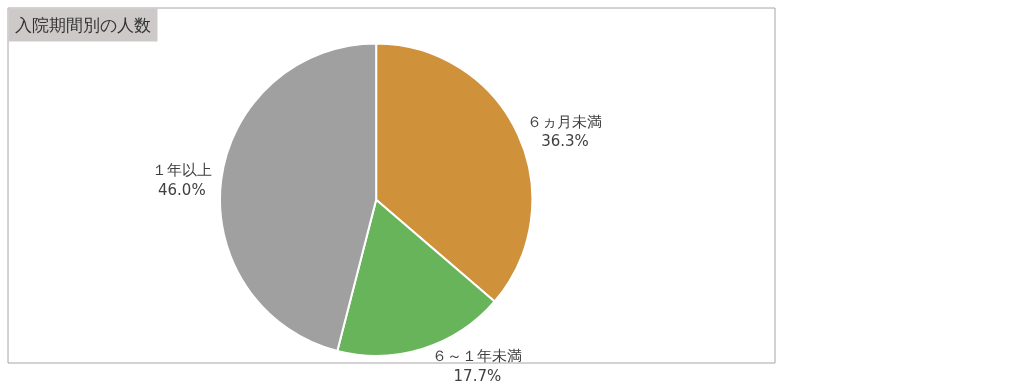  What do you see at coordinates (477, 356) in the screenshot?
I see `slice-label: ６～１年未満` at bounding box center [477, 356].